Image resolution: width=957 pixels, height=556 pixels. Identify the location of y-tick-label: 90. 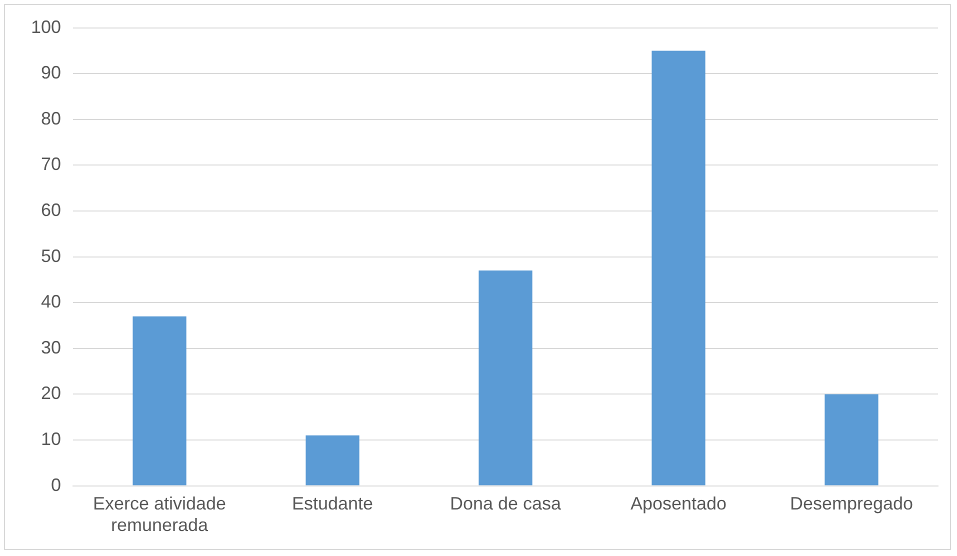
(51, 72).